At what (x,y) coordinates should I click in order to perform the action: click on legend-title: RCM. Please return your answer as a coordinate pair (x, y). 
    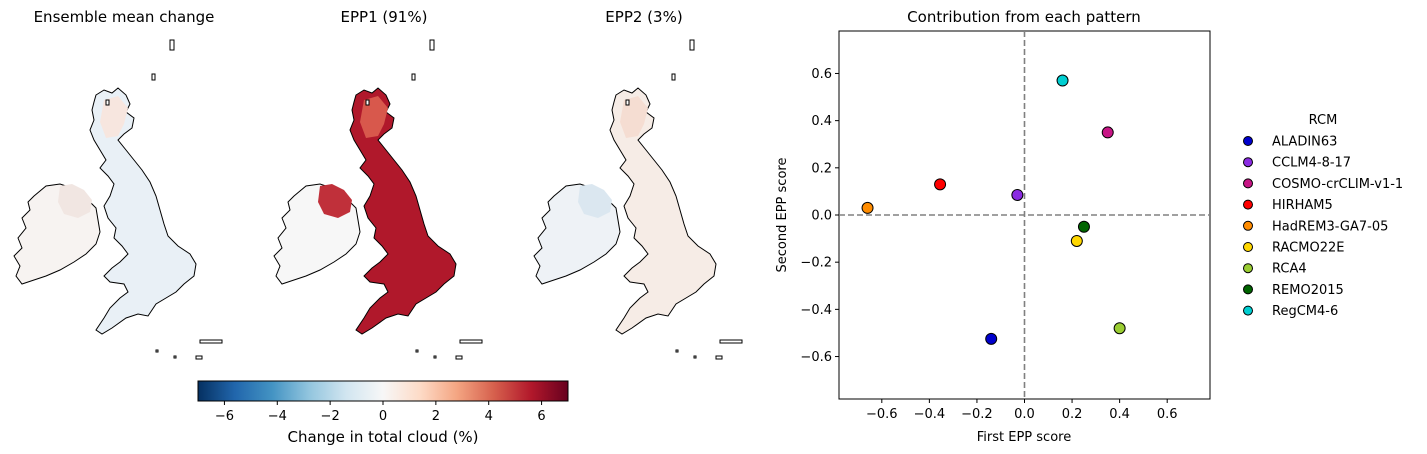
    Looking at the image, I should click on (1323, 120).